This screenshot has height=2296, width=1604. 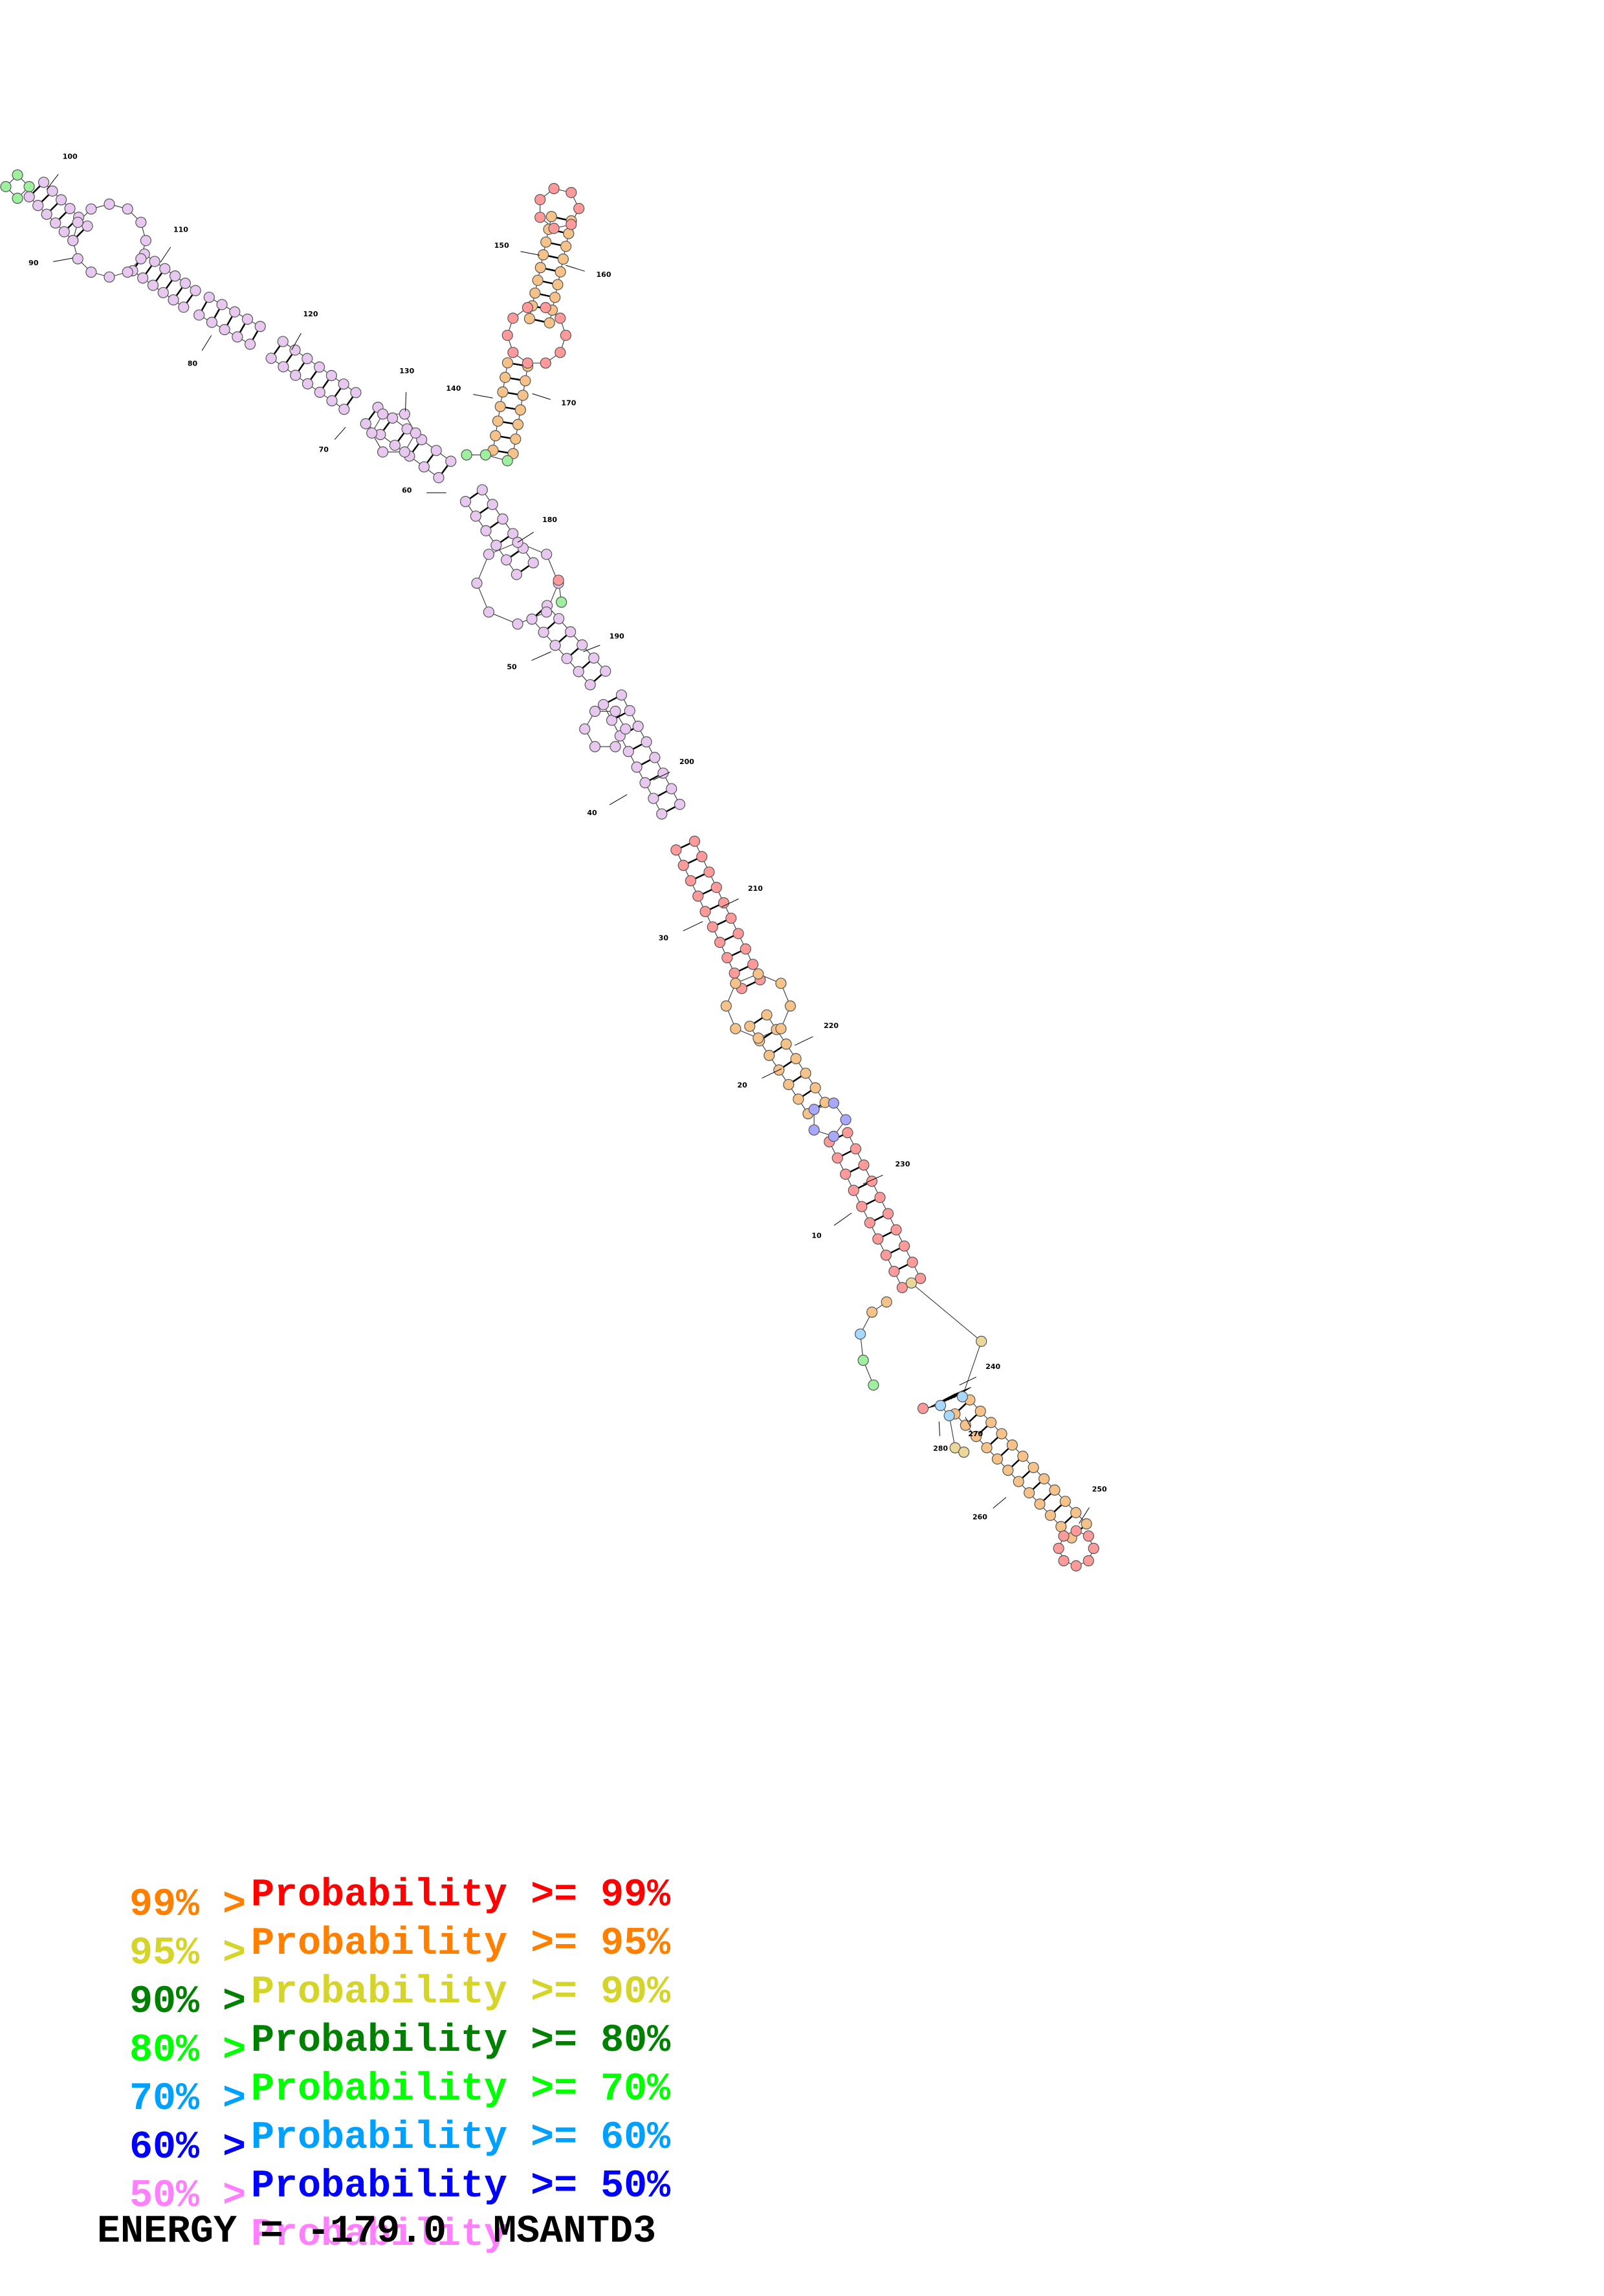 What do you see at coordinates (941, 1448) in the screenshot?
I see `position-label: 280` at bounding box center [941, 1448].